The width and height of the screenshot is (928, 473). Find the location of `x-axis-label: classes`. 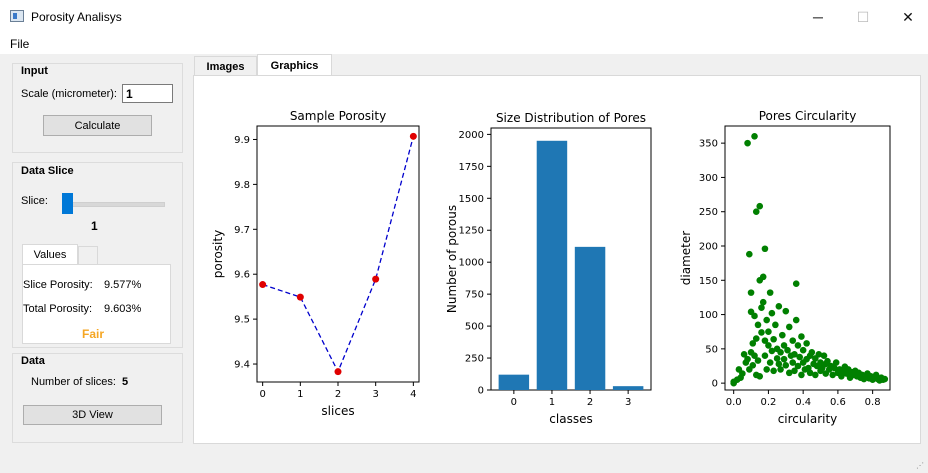

x-axis-label: classes is located at coordinates (570, 419).